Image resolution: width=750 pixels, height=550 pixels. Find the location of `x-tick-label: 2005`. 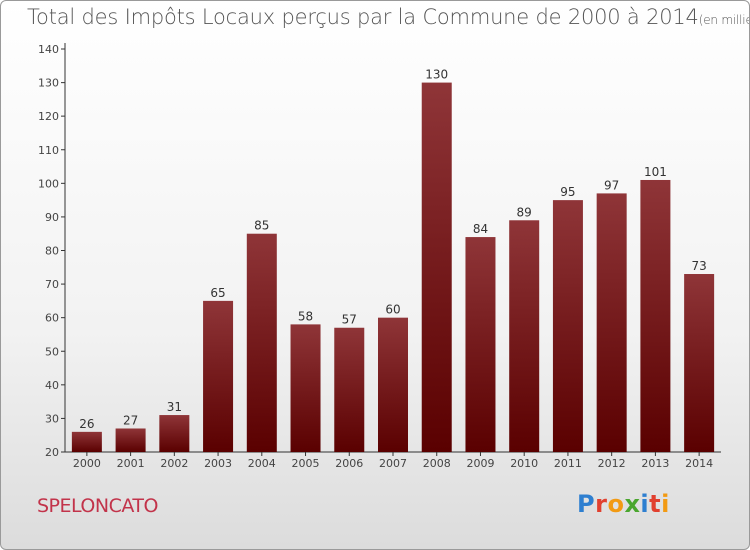

x-tick-label: 2005 is located at coordinates (306, 463).